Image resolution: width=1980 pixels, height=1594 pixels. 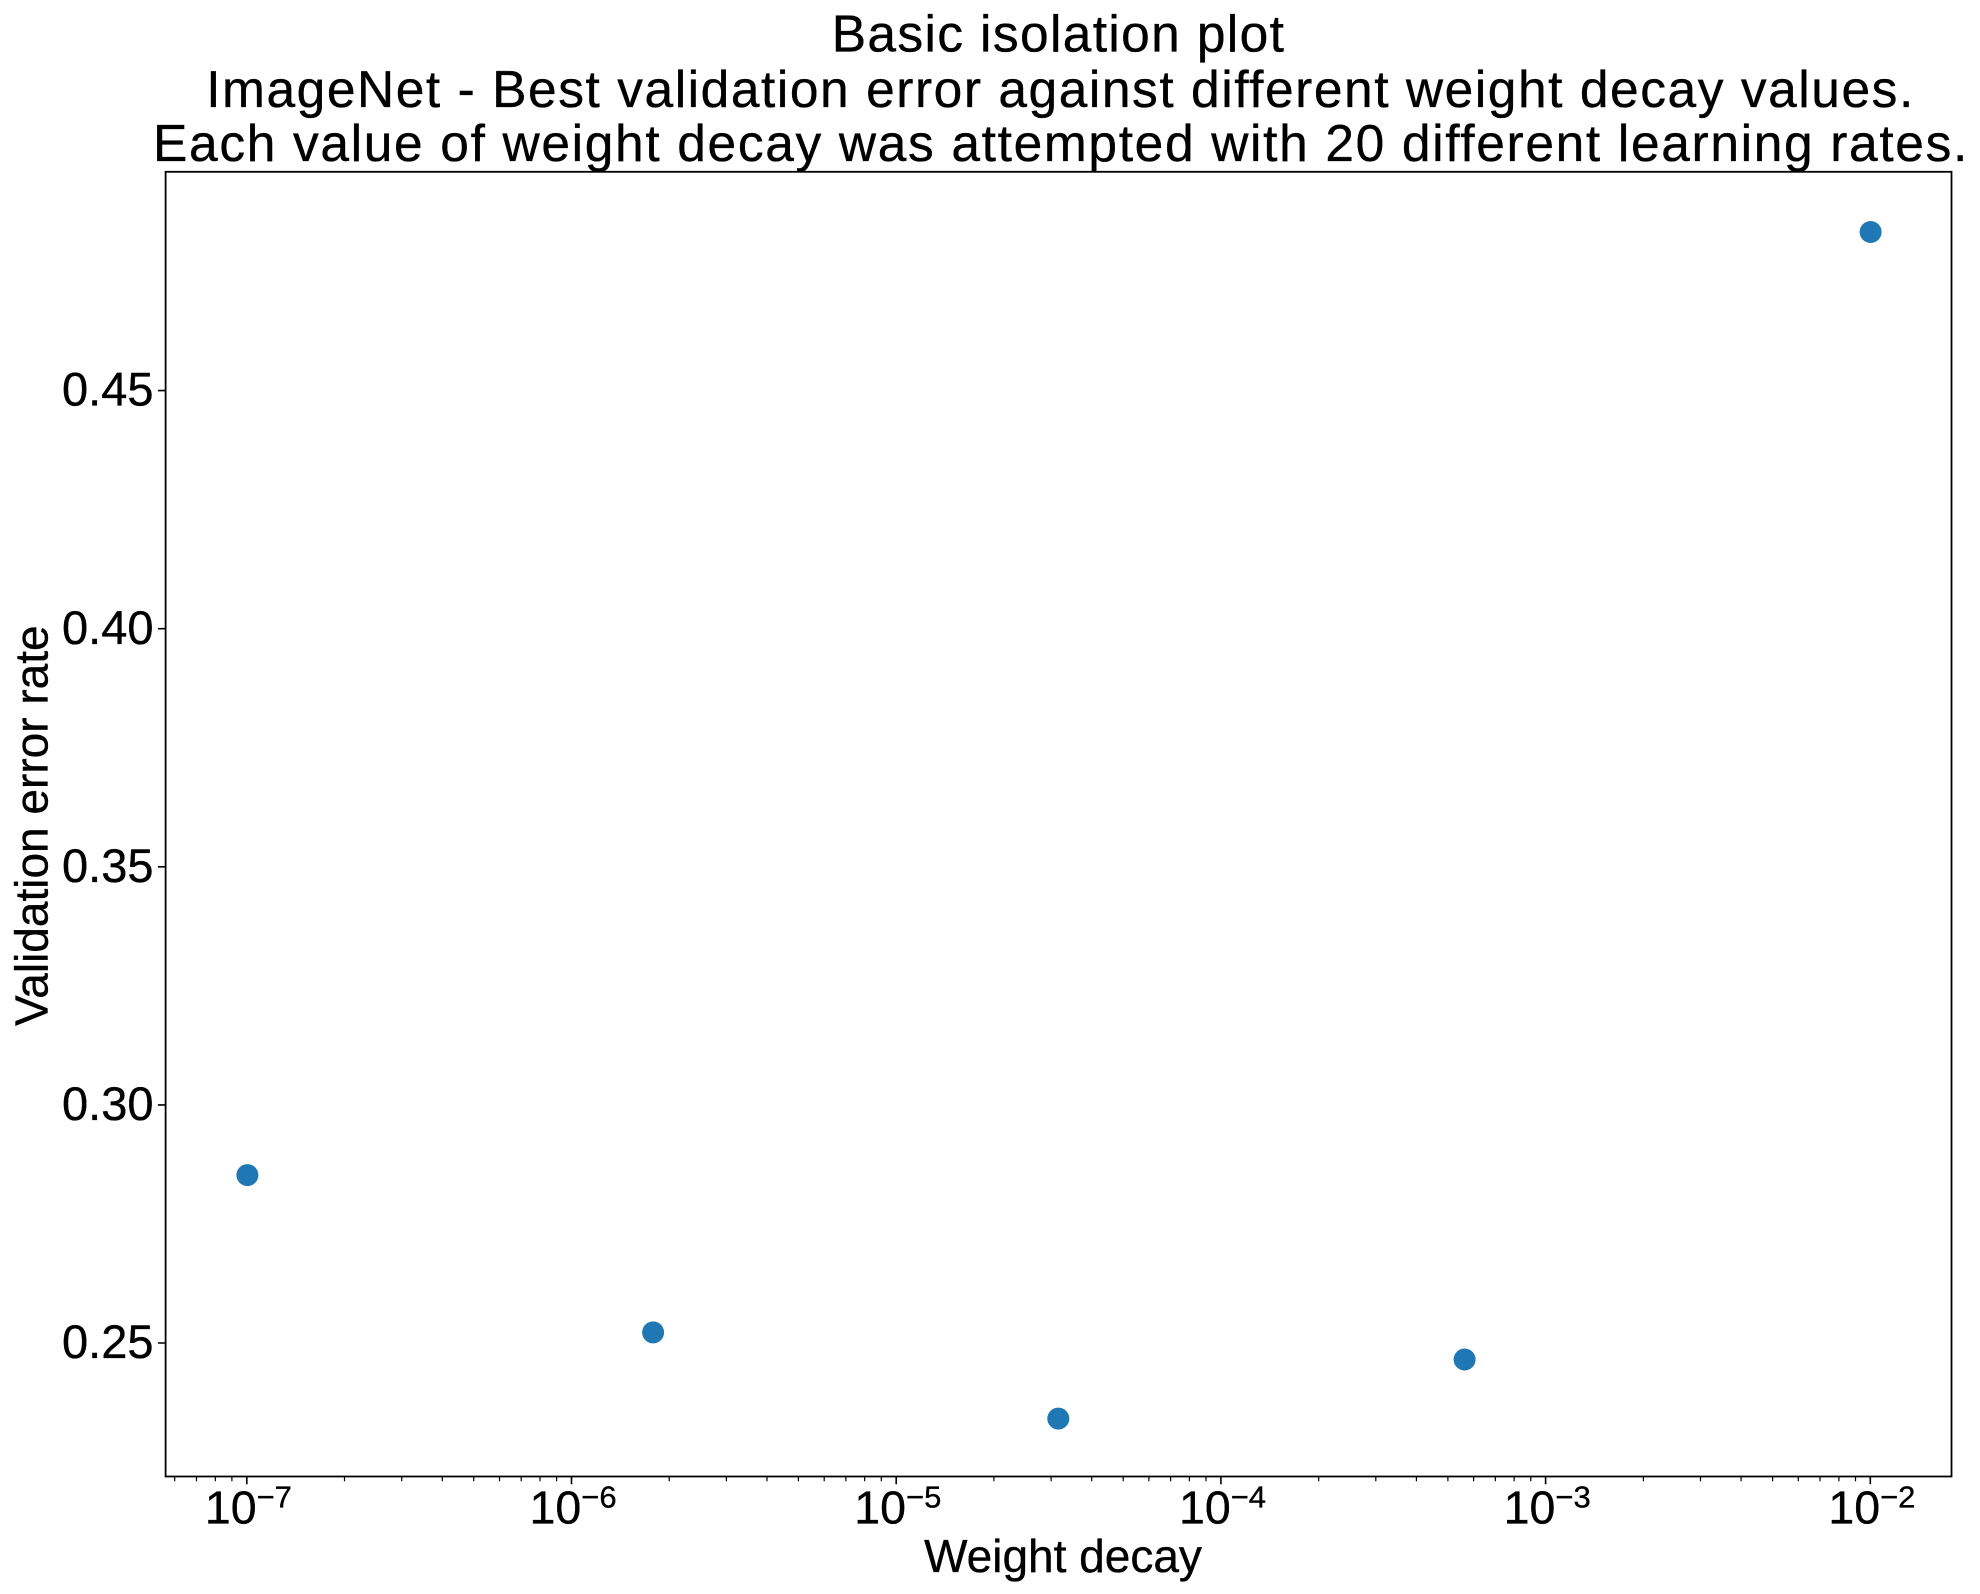 I want to click on svg-text: 0.35, so click(x=107, y=865).